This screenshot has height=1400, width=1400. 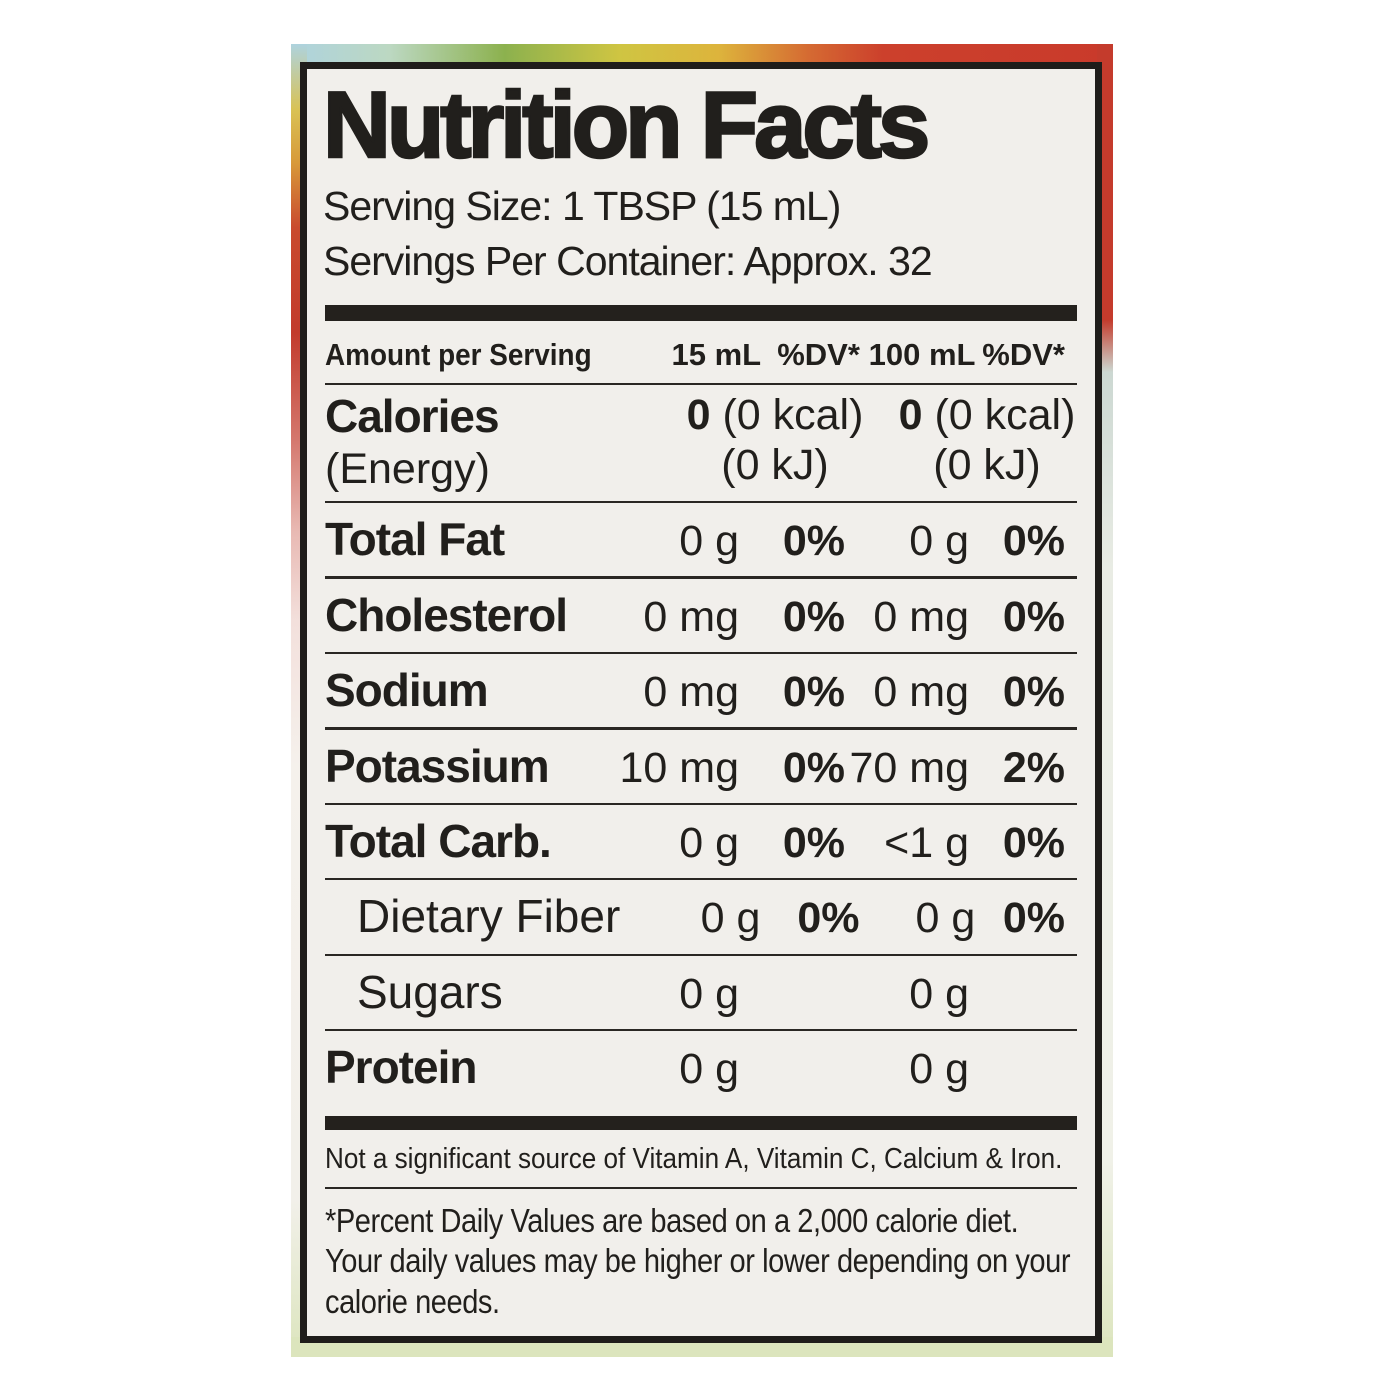 I want to click on row-cholesterol: Cholesterol 0 mg 0% 0 mg 0%, so click(x=701, y=615).